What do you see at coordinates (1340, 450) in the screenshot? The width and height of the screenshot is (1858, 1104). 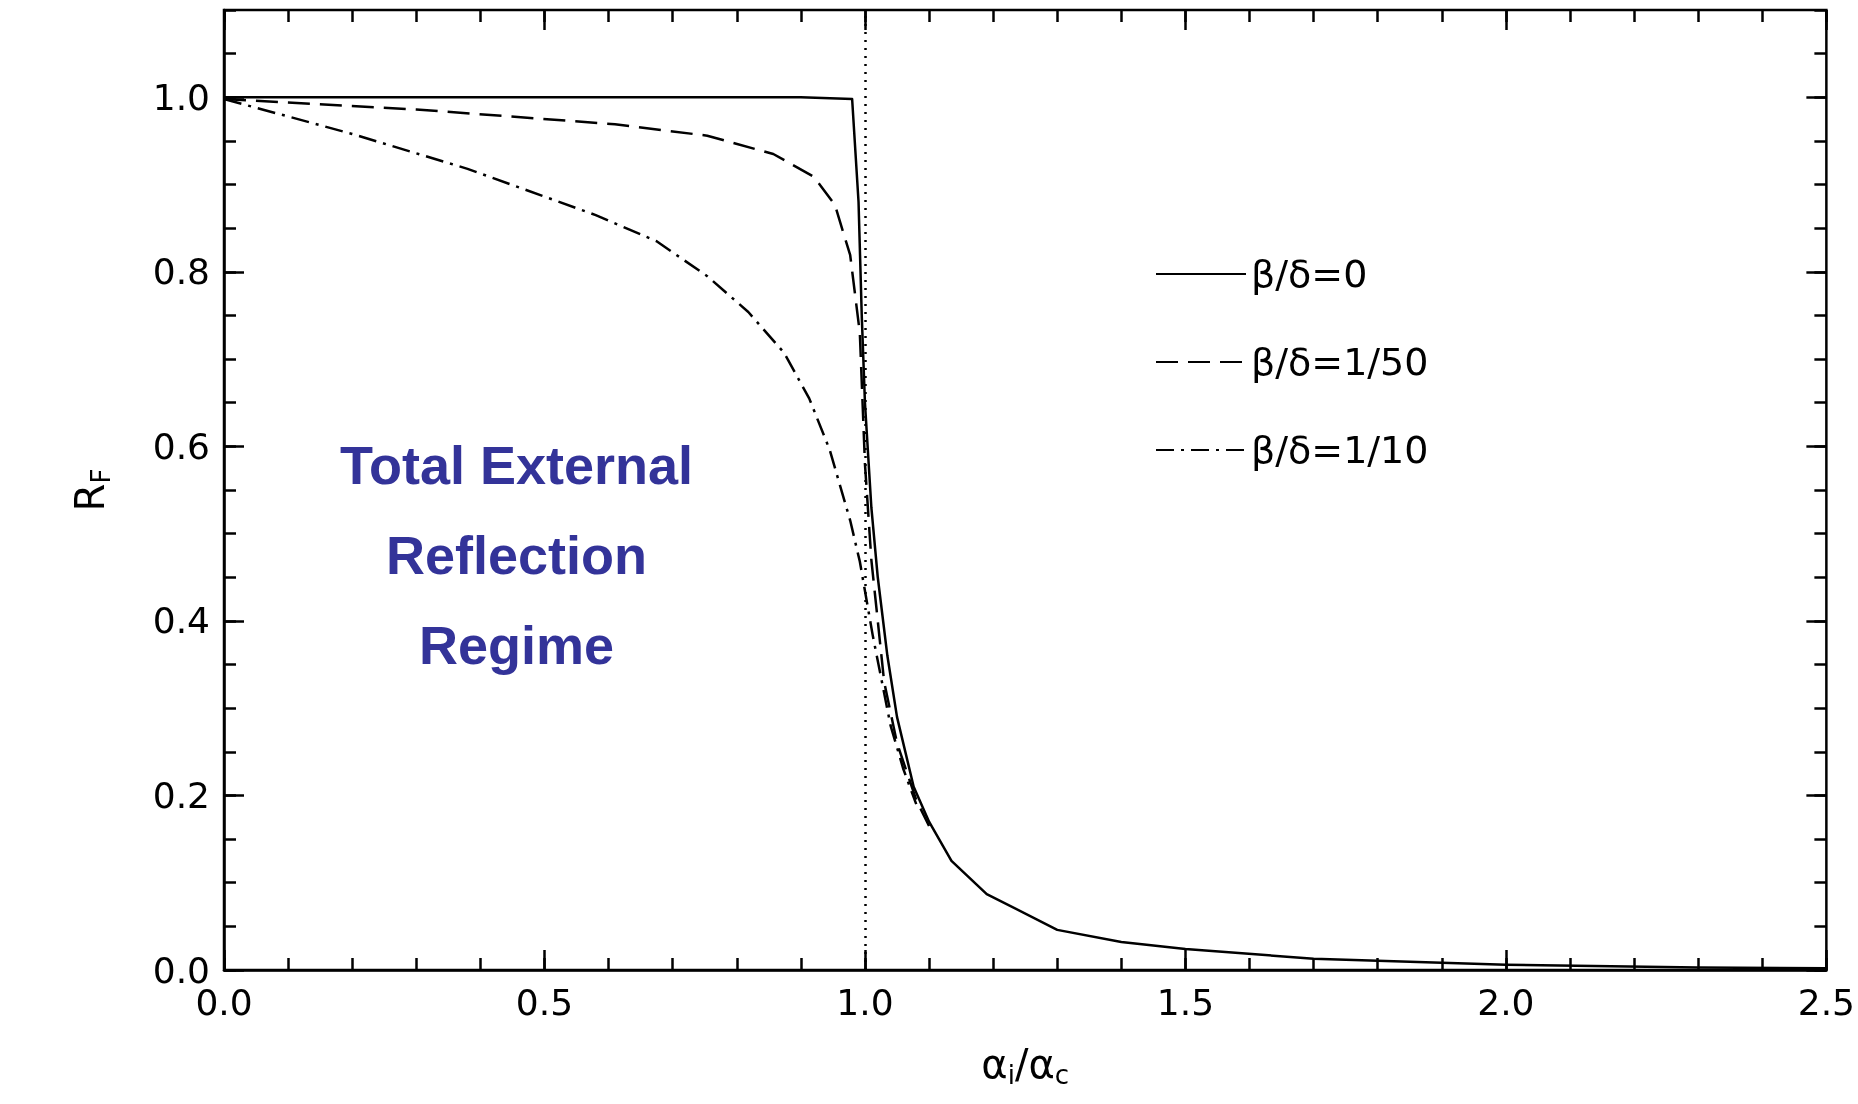 I see `legend-label: β/δ=1/10` at bounding box center [1340, 450].